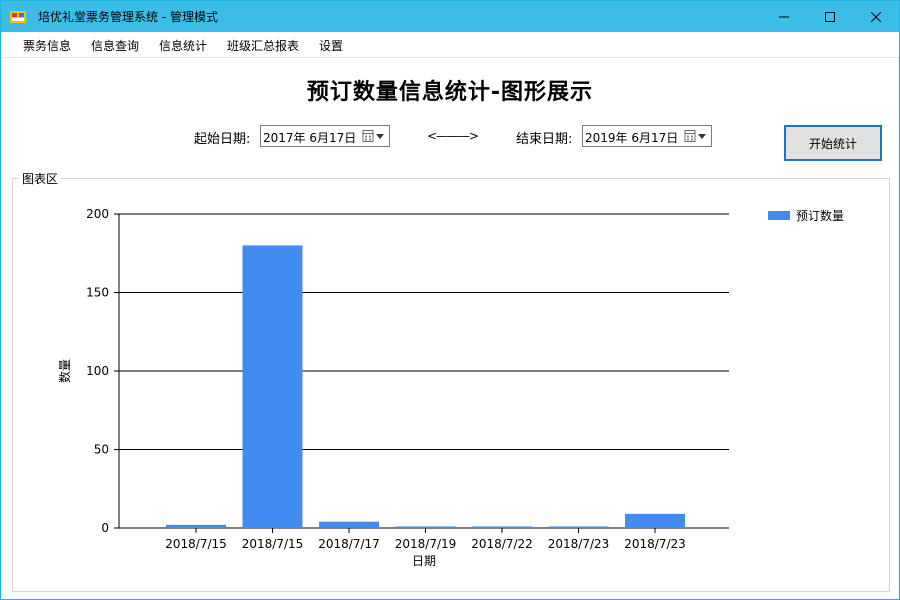 The width and height of the screenshot is (900, 600). What do you see at coordinates (196, 544) in the screenshot?
I see `x-tick-label-0: 2018/7/15` at bounding box center [196, 544].